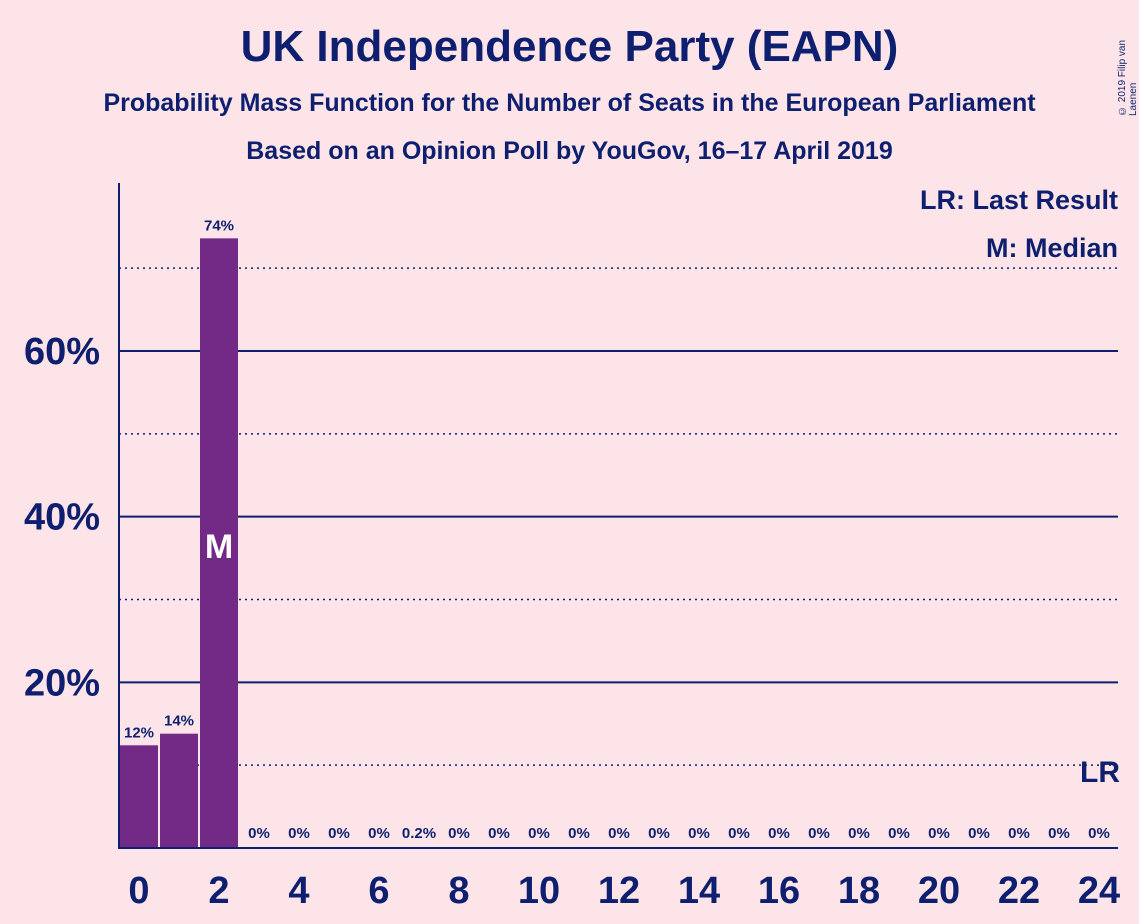 The height and width of the screenshot is (924, 1139). Describe the element at coordinates (1019, 200) in the screenshot. I see `legend-last-result: LR: Last Result` at that location.